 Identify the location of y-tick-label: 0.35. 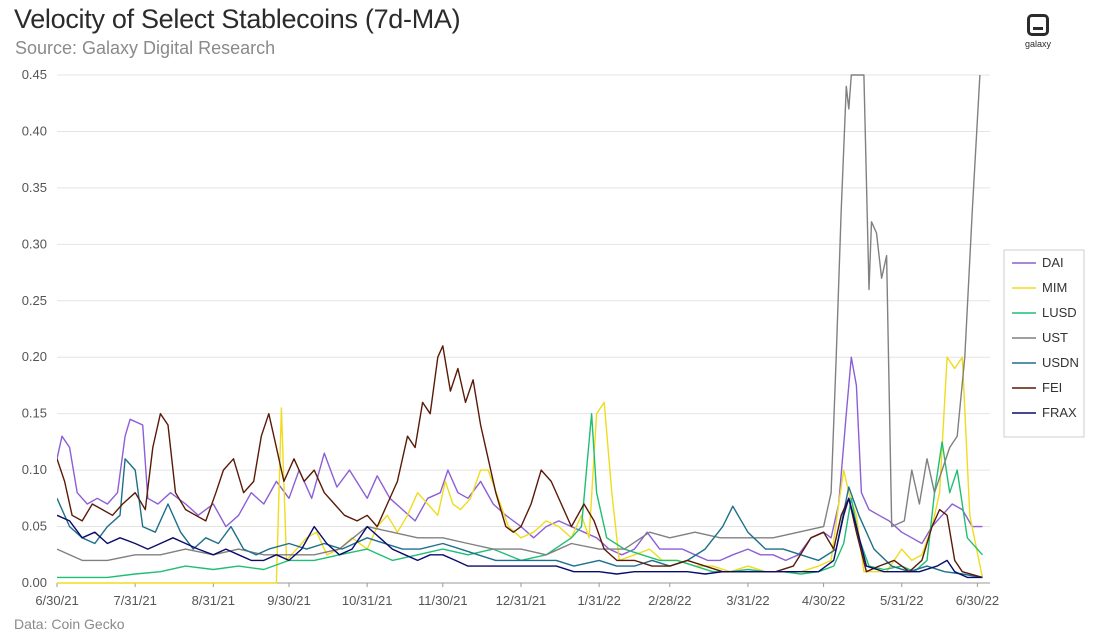
(34, 187).